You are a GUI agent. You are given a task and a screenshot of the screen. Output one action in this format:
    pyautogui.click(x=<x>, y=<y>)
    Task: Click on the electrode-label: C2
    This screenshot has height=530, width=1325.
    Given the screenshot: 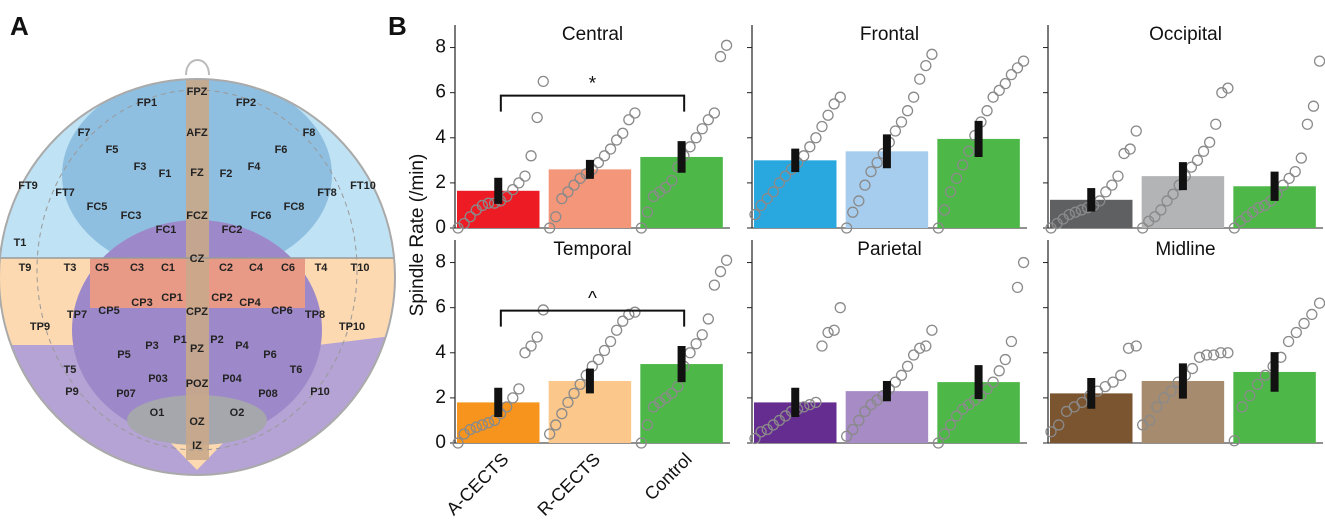 What is the action you would take?
    pyautogui.click(x=226, y=268)
    